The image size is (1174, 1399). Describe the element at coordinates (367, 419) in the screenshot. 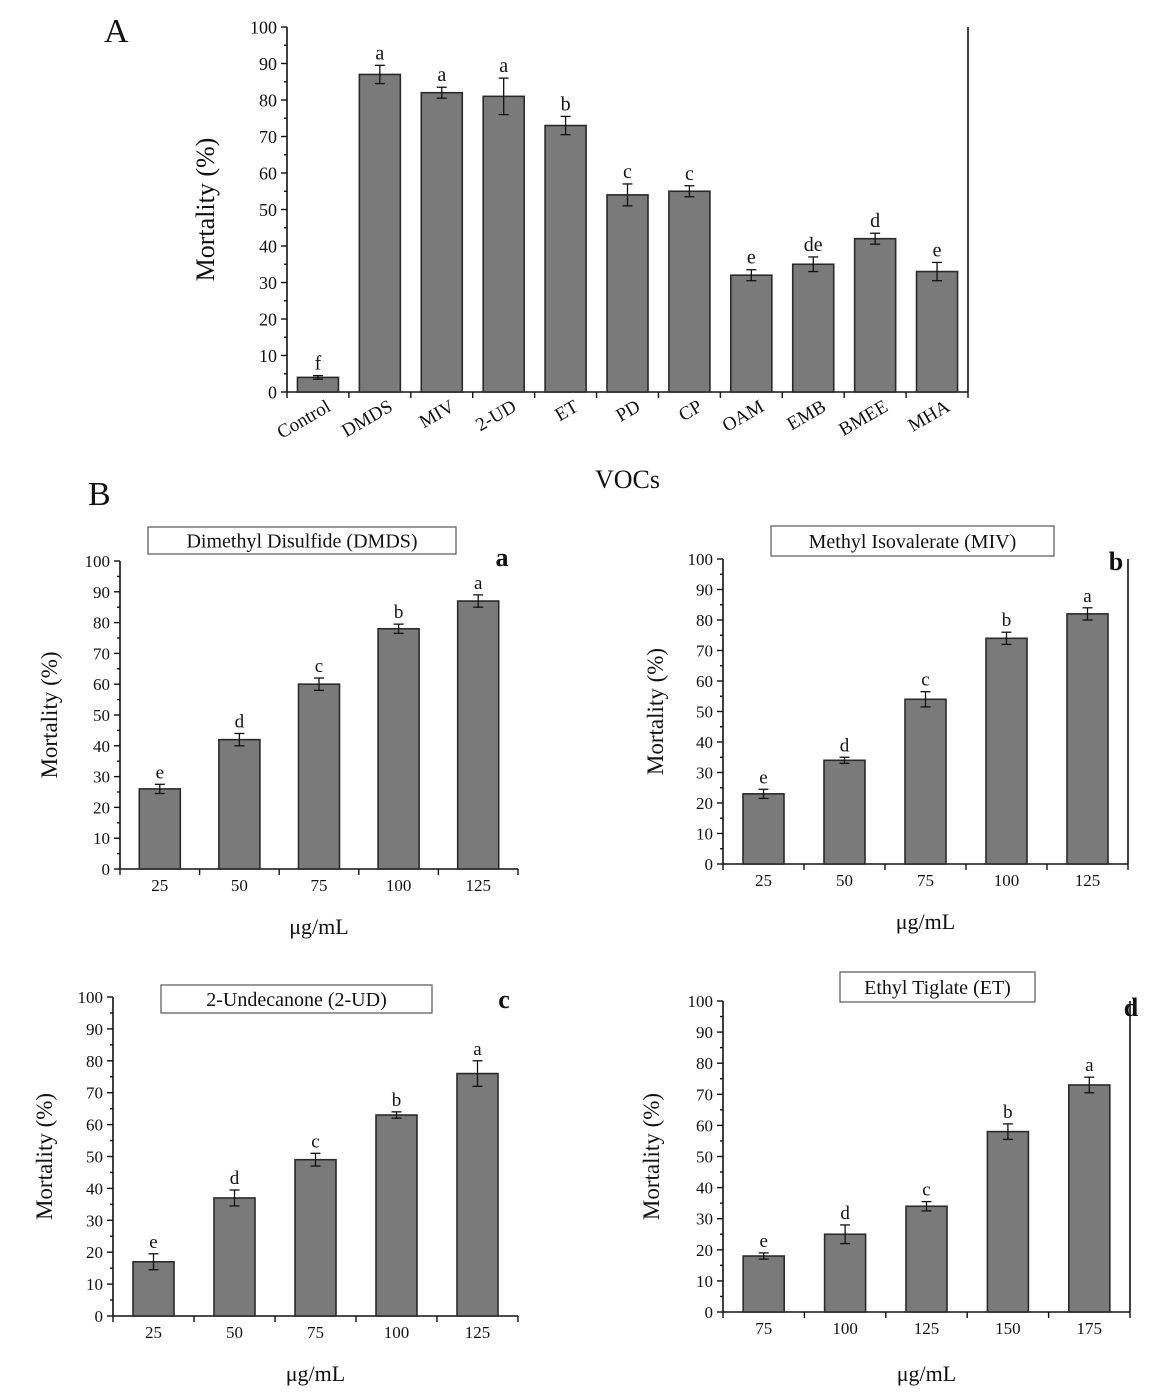

I see `x-tick-label: DMDS` at that location.